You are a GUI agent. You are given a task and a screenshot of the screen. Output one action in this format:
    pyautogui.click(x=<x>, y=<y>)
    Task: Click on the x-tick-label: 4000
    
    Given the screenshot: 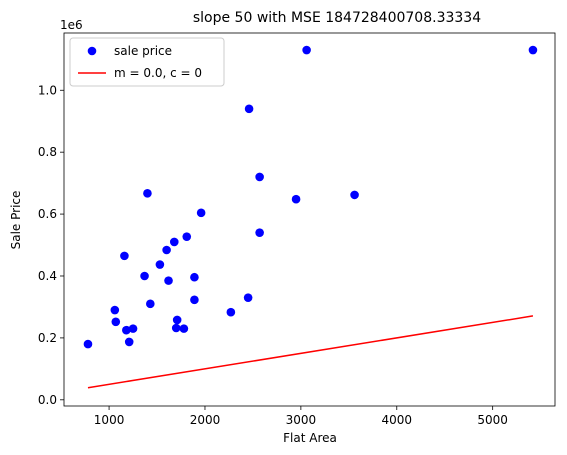 What is the action you would take?
    pyautogui.click(x=396, y=420)
    